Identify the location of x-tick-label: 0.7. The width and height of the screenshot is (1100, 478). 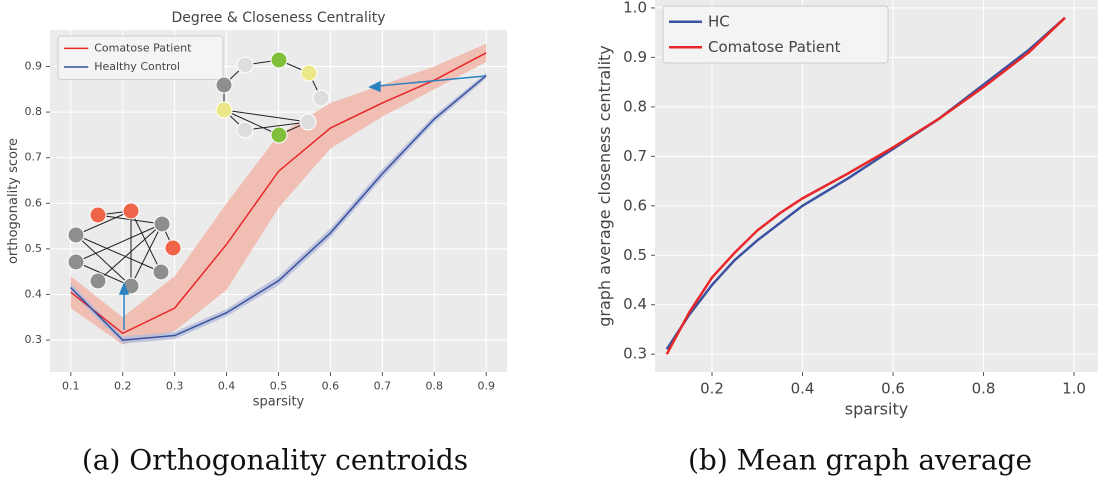
(383, 386).